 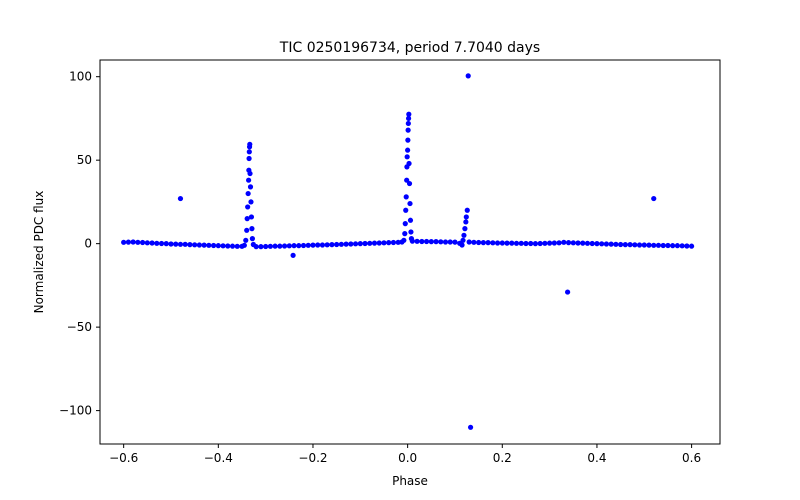 What do you see at coordinates (79, 327) in the screenshot?
I see `y-tick-label: −50` at bounding box center [79, 327].